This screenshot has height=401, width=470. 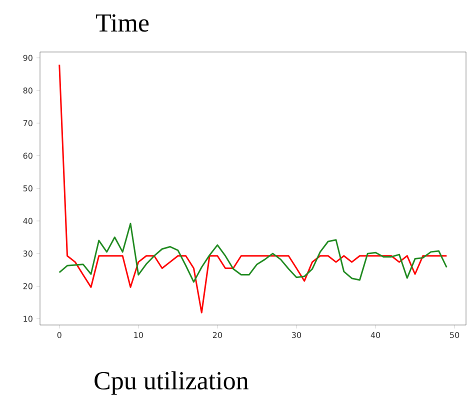 What do you see at coordinates (455, 335) in the screenshot?
I see `x-tick-label: 50` at bounding box center [455, 335].